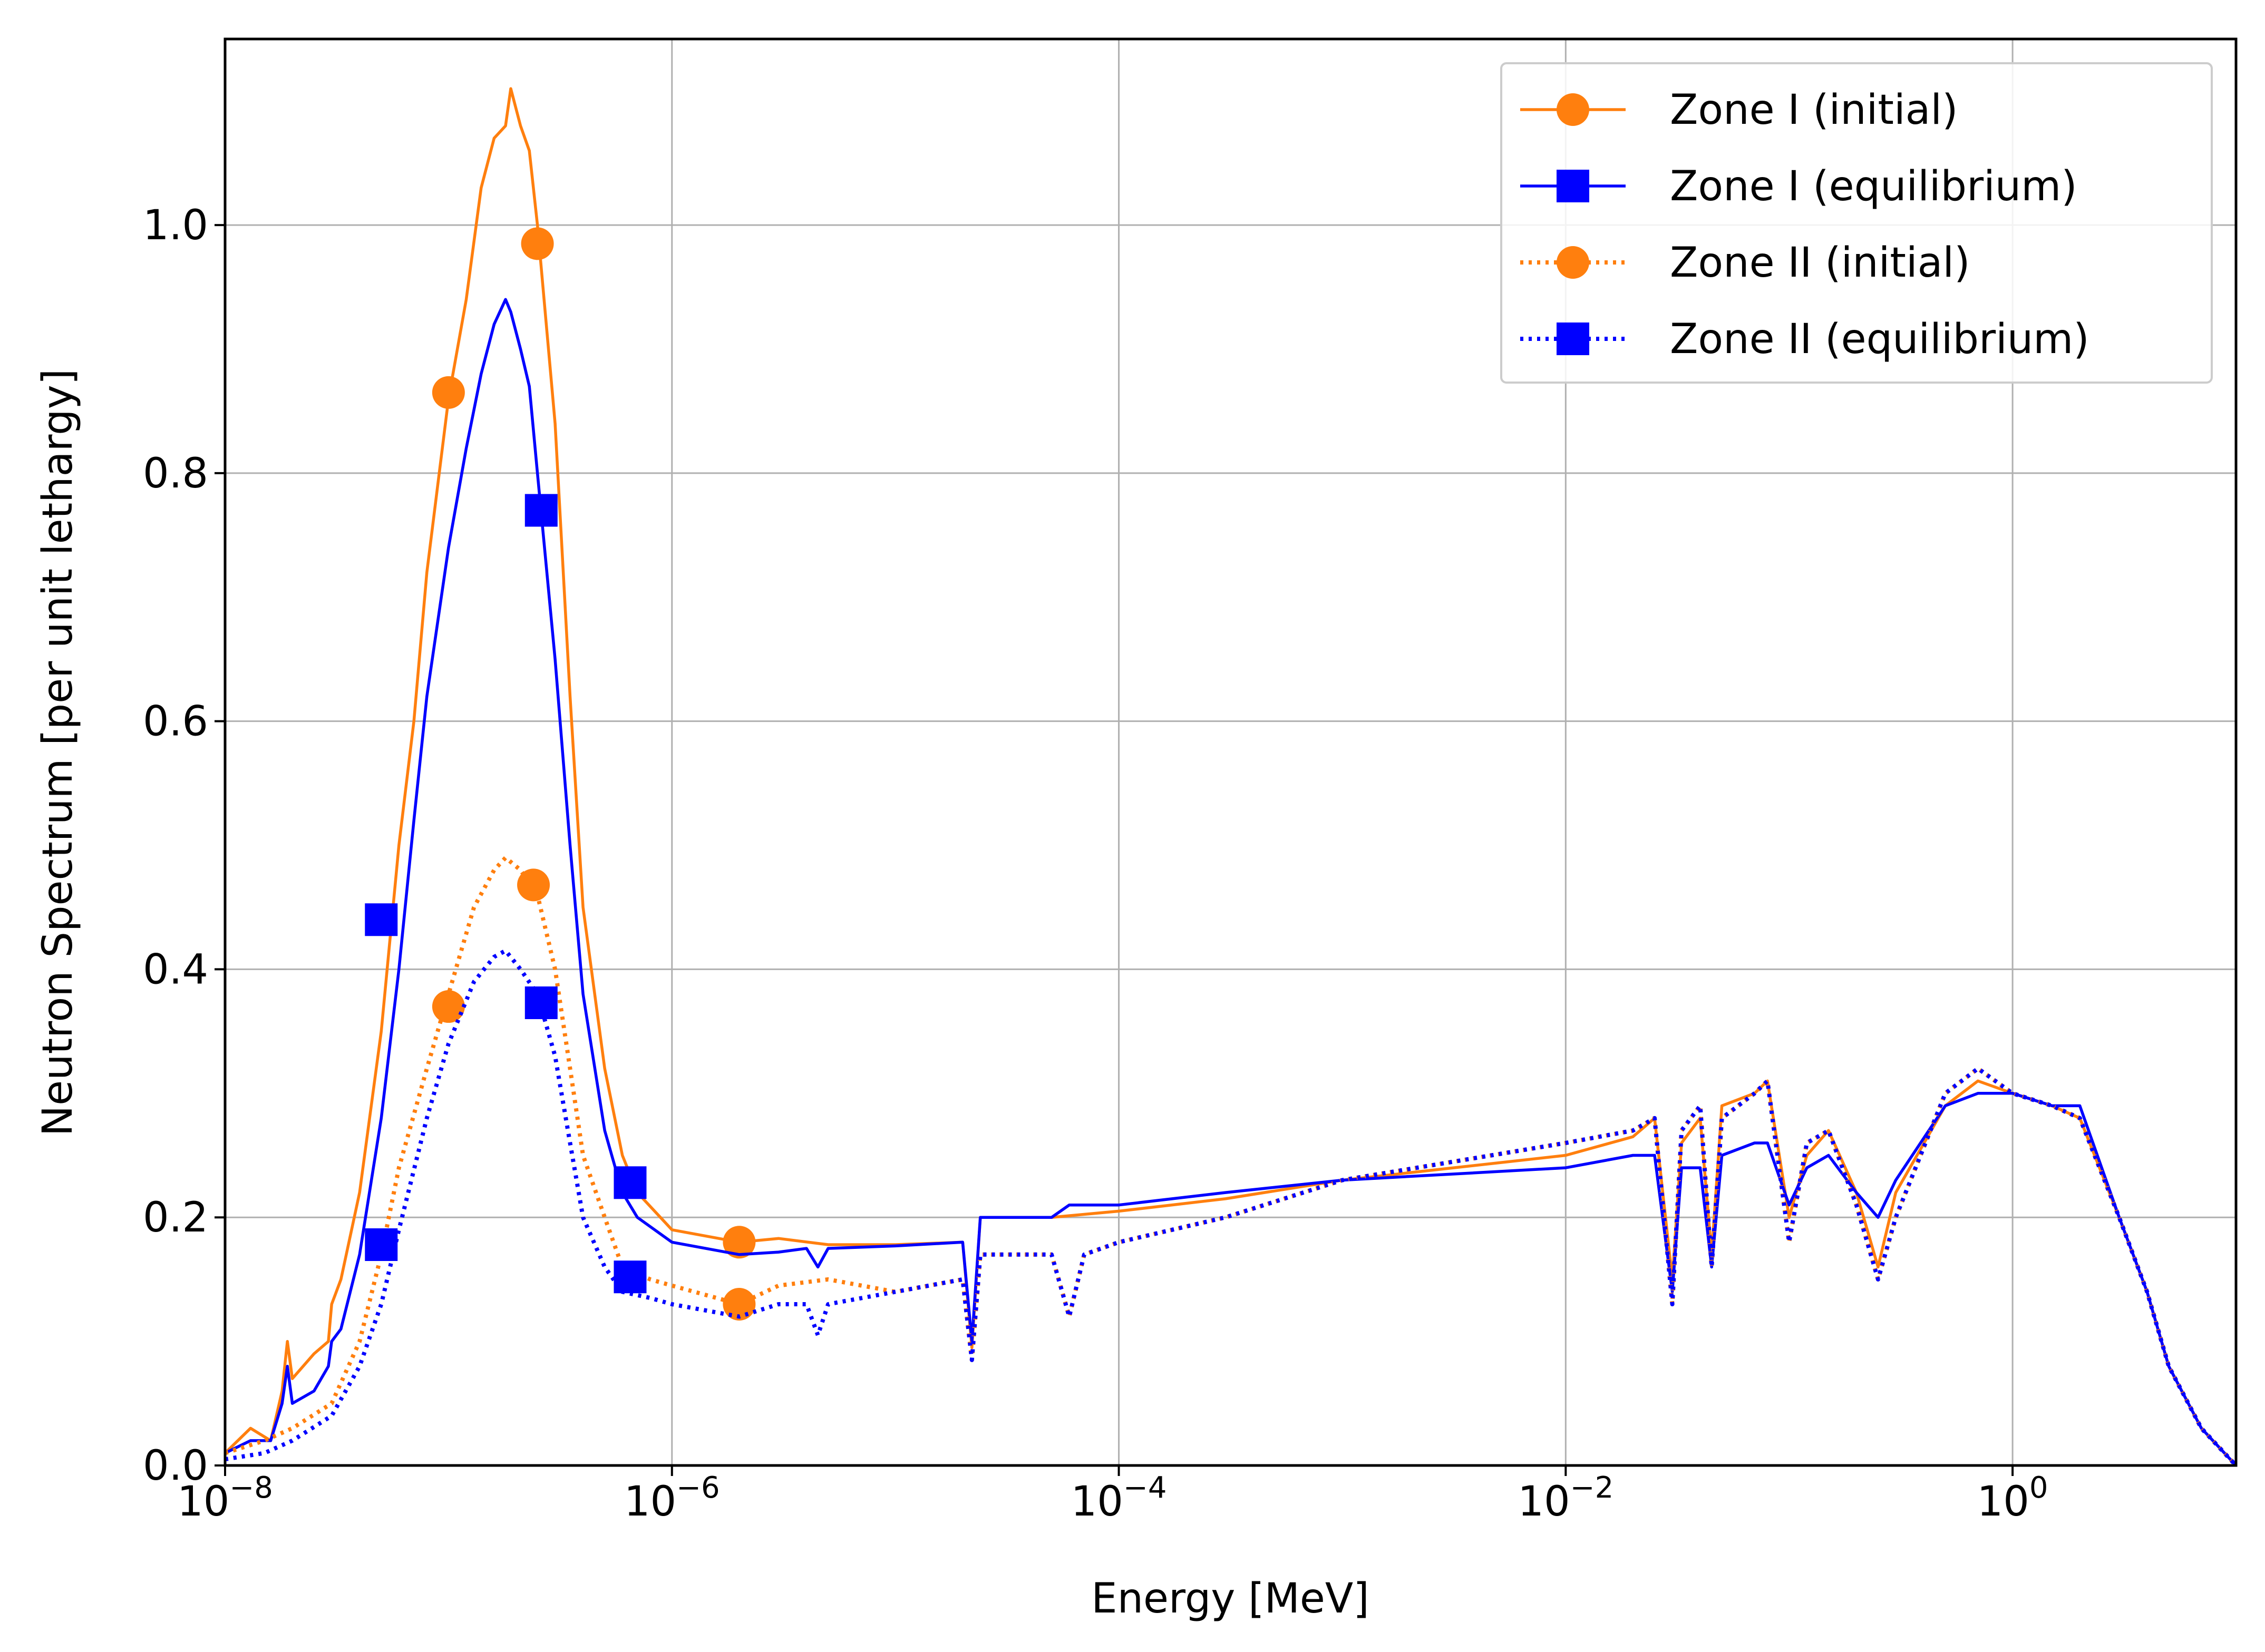  I want to click on y-tick-label: 1.0, so click(175, 226).